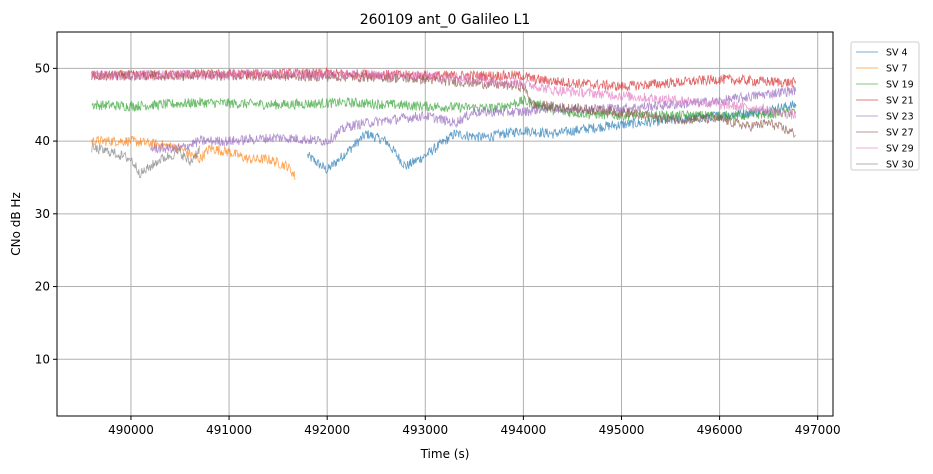 This screenshot has height=474, width=933. What do you see at coordinates (900, 117) in the screenshot?
I see `legend-label: SV 23` at bounding box center [900, 117].